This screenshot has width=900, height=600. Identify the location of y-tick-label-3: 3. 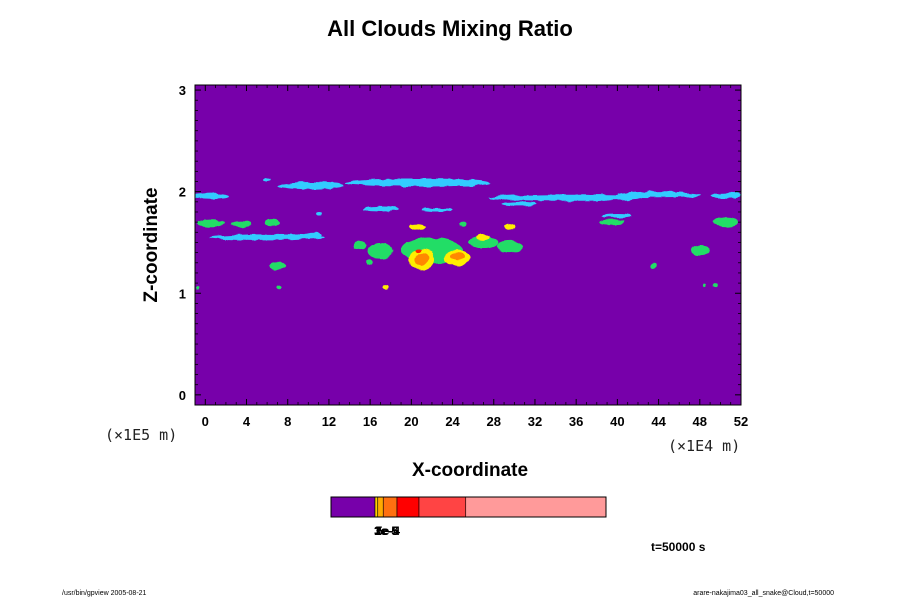
(182, 90).